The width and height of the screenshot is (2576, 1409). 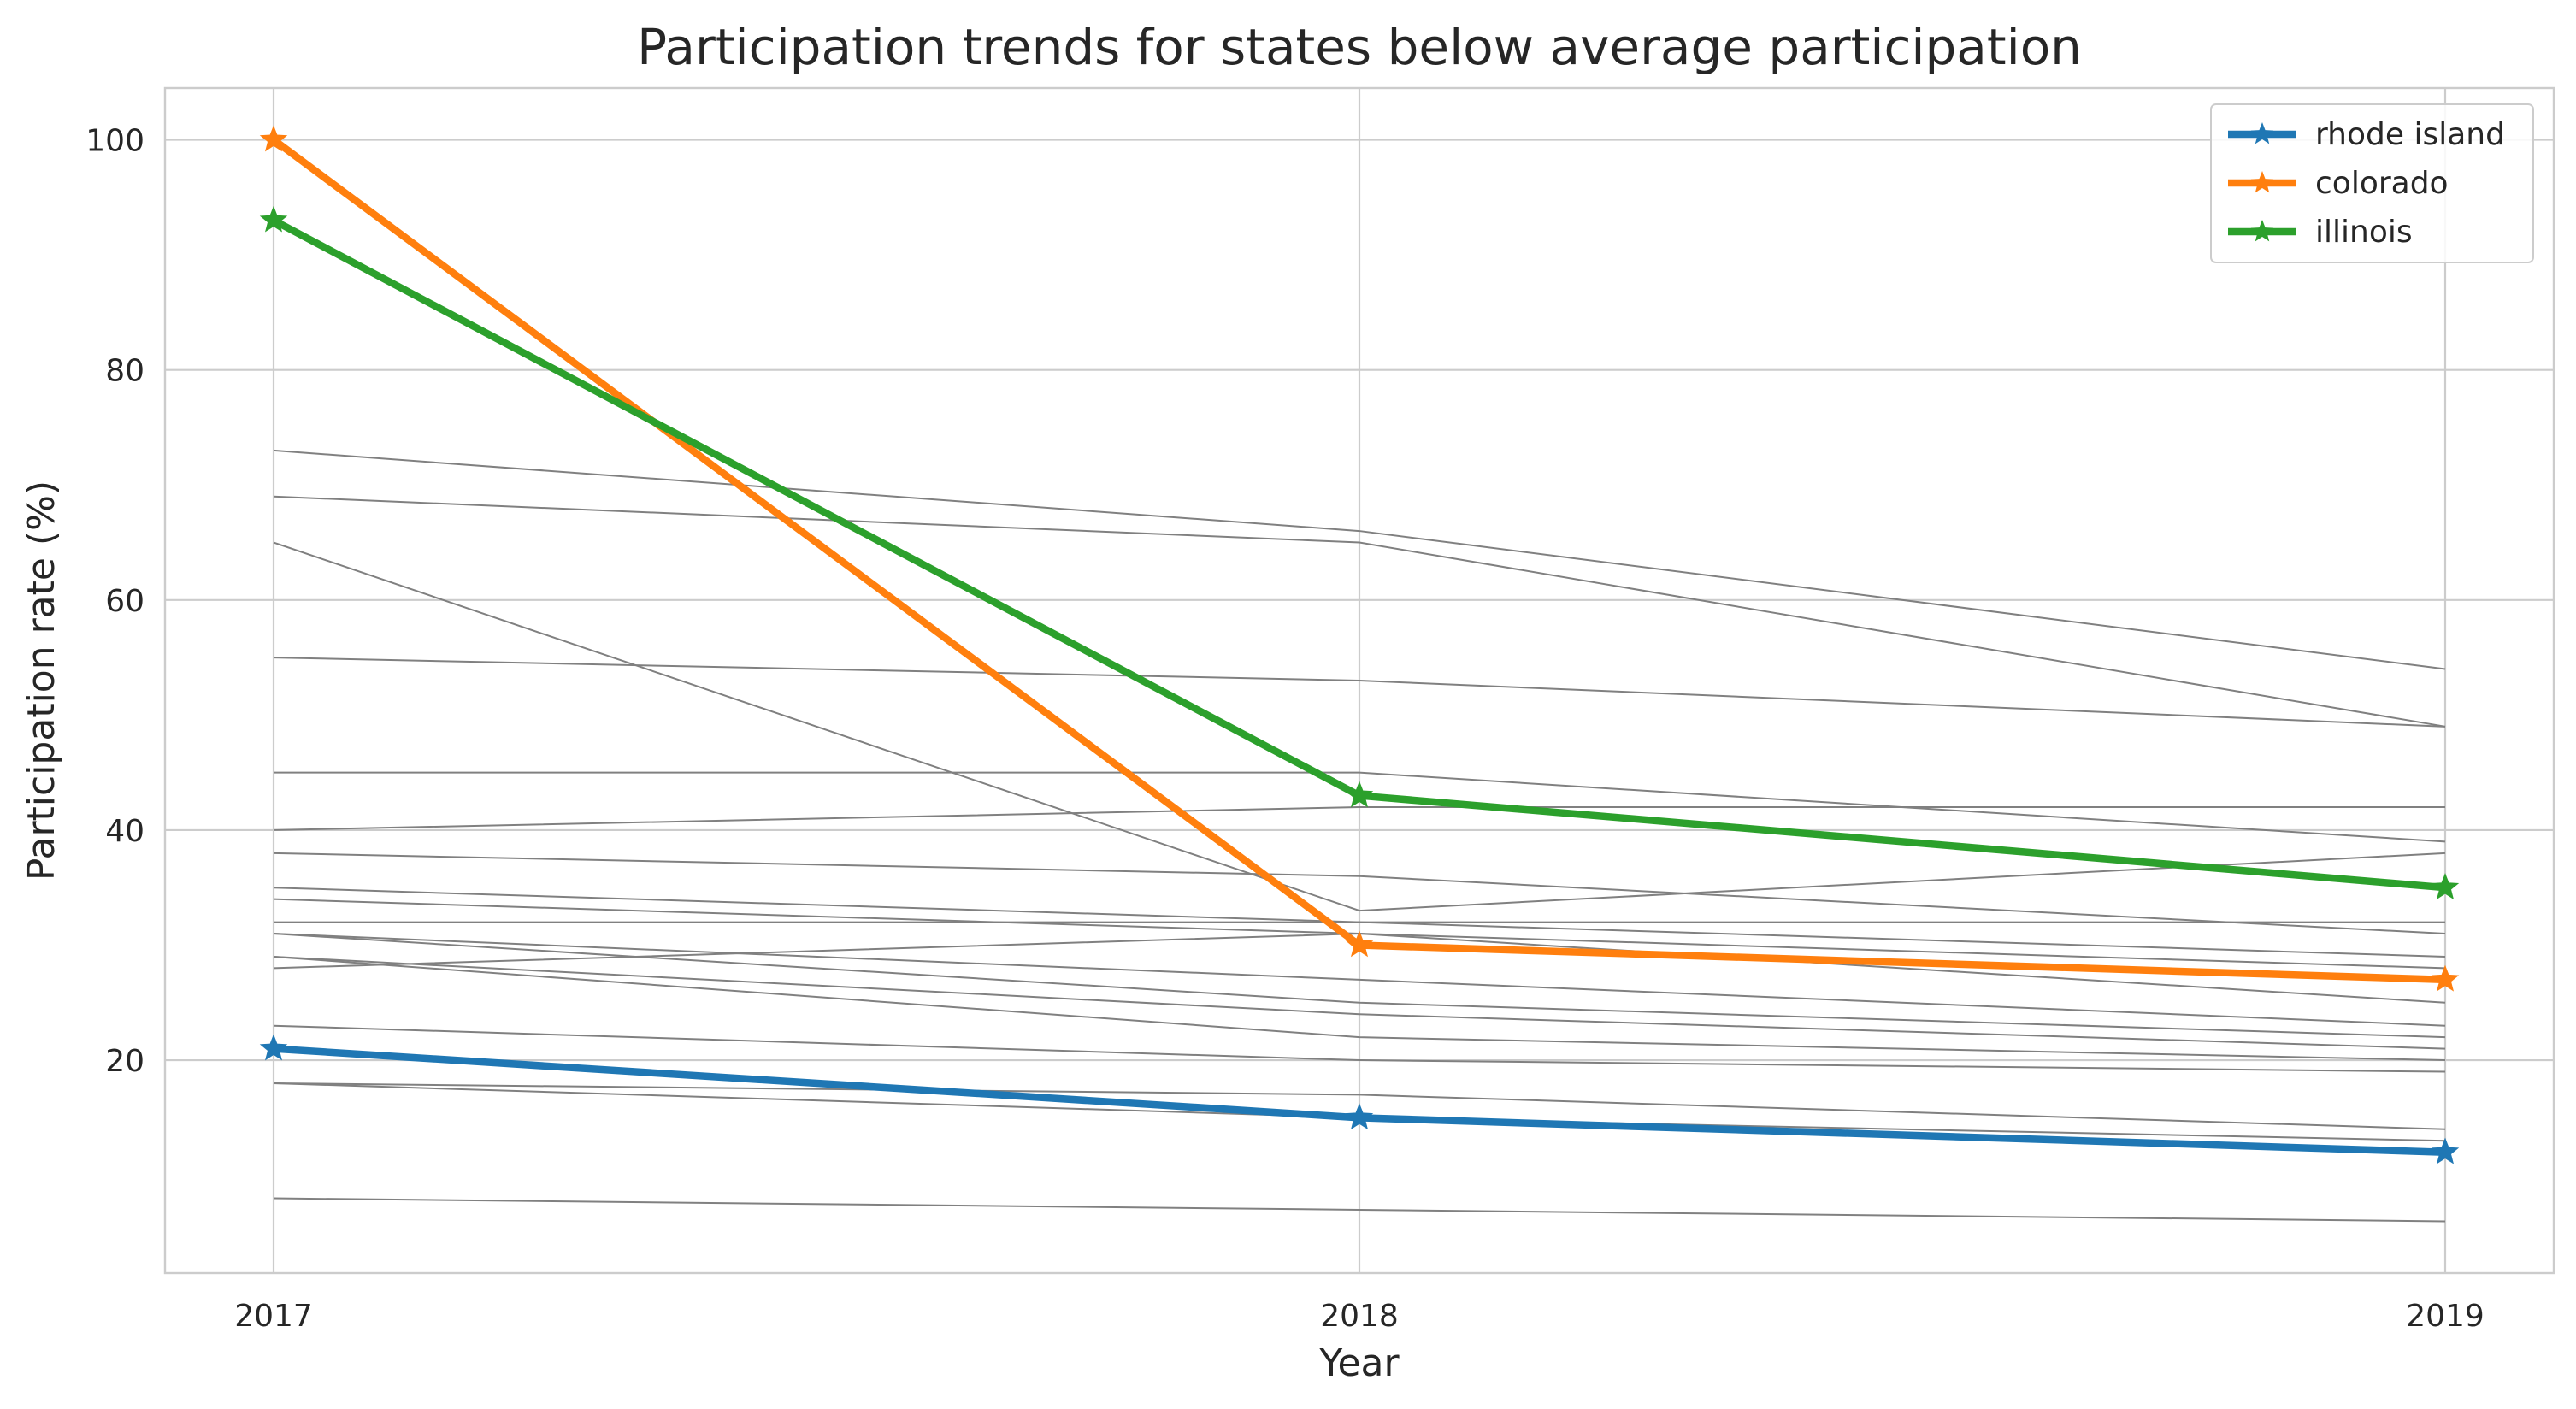 I want to click on x-tick-label: 2018, so click(x=1359, y=1316).